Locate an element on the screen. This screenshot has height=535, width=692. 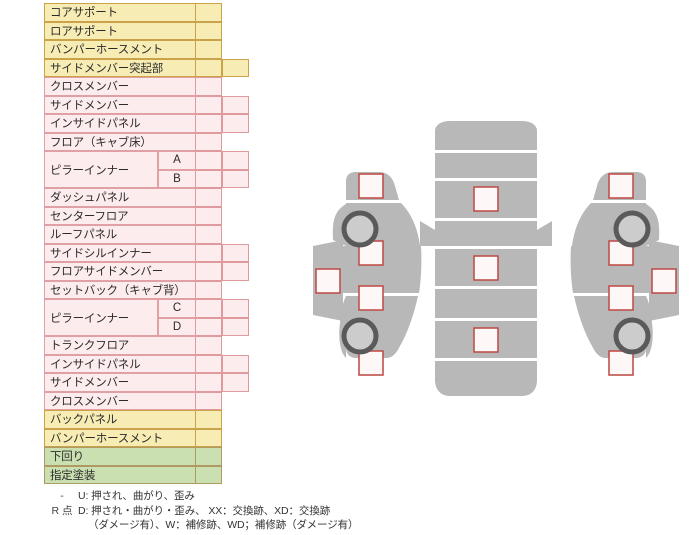
legend-line-2: R 点 D: 押され・曲がり・歪み、 XX：交換跡、XD：交換跡 is located at coordinates (246, 511).